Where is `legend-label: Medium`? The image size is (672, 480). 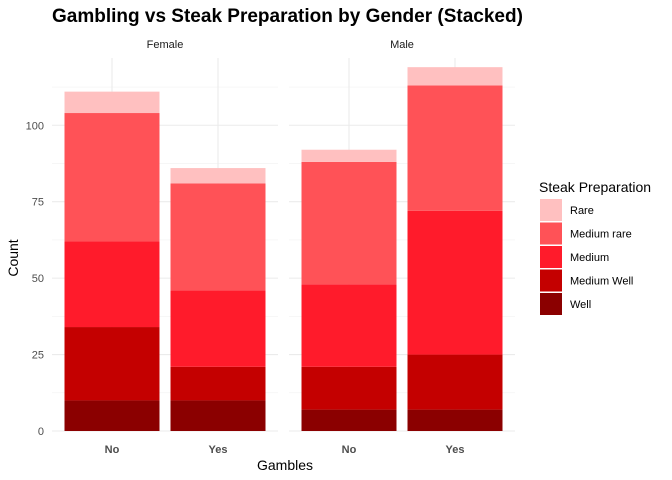 legend-label: Medium is located at coordinates (589, 258).